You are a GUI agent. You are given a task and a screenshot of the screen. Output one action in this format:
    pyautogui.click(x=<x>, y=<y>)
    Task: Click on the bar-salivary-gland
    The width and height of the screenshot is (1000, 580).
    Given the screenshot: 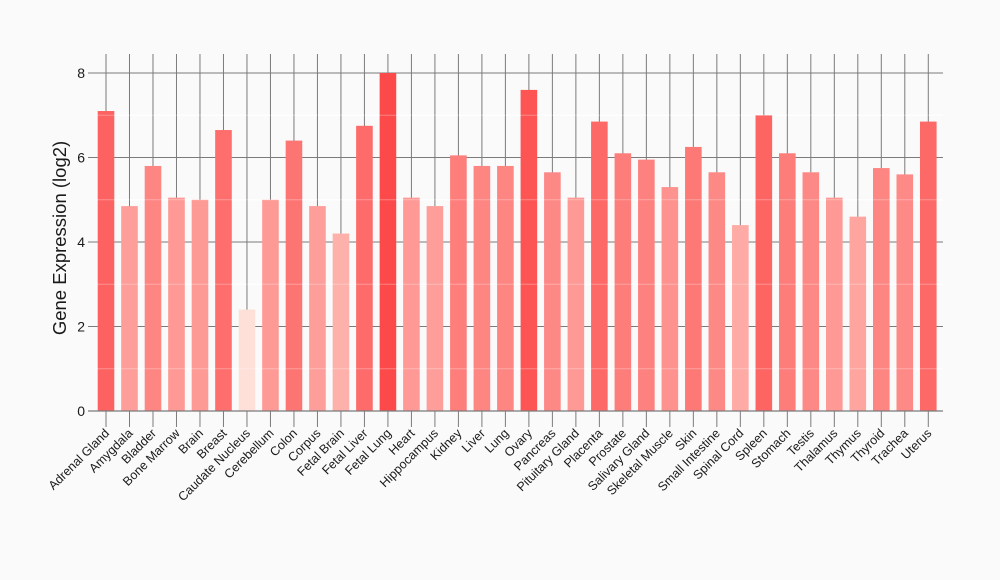 What is the action you would take?
    pyautogui.click(x=646, y=285)
    